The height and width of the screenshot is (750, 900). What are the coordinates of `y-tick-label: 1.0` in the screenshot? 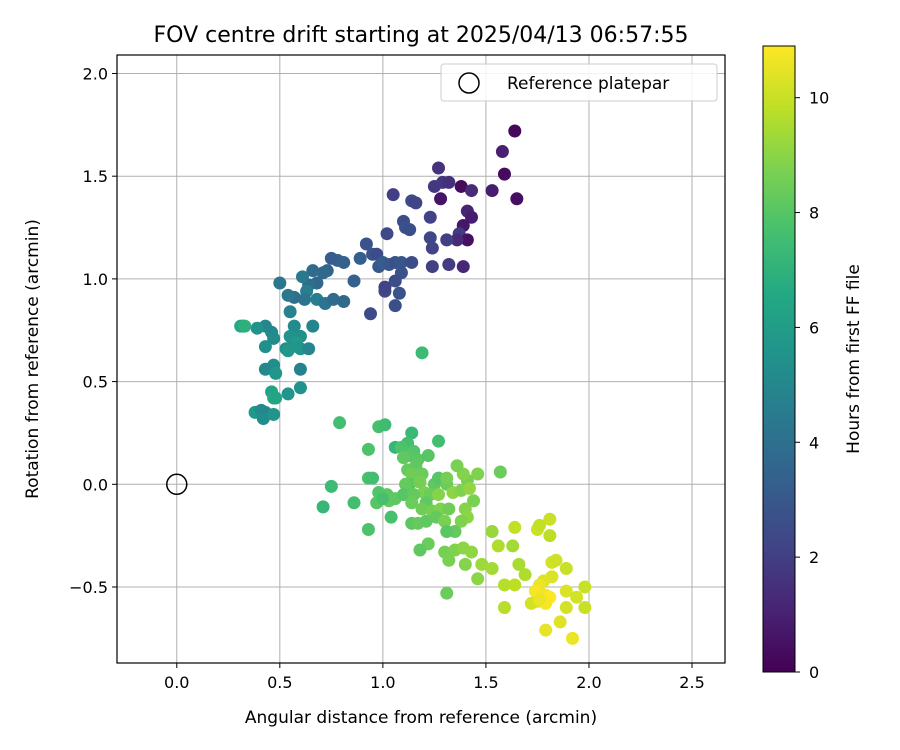 It's located at (95, 279).